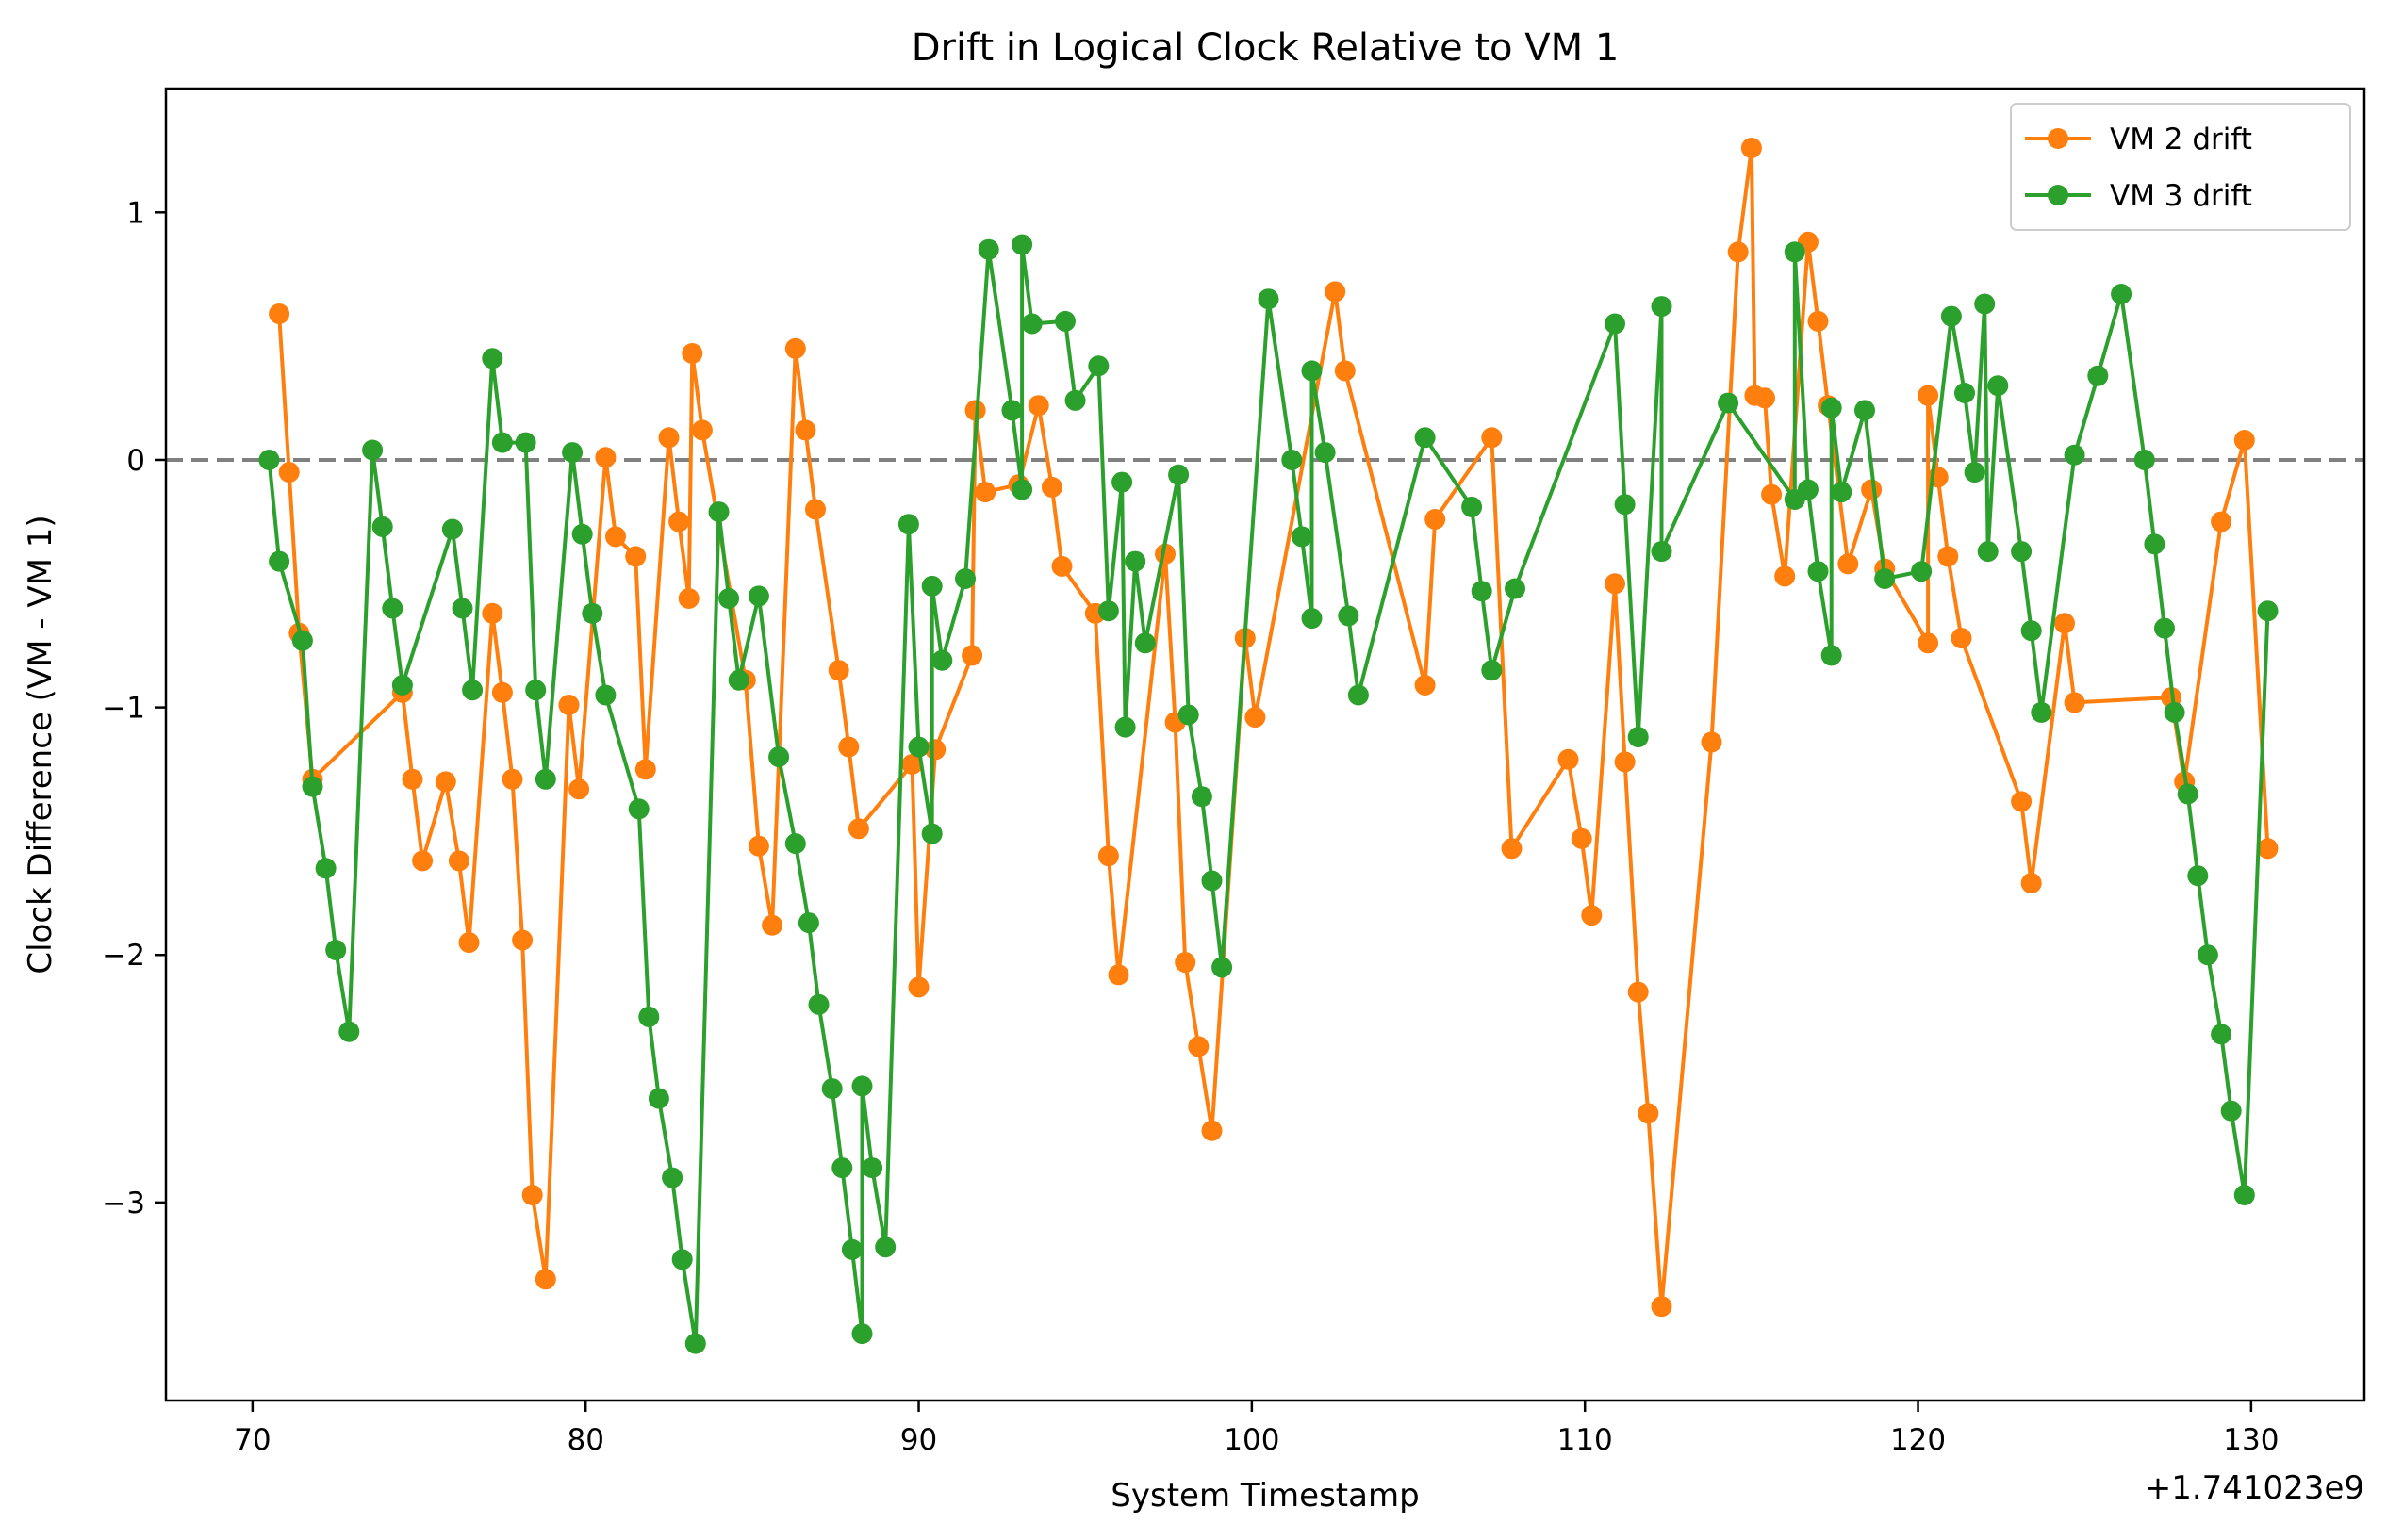 The height and width of the screenshot is (1540, 2387). I want to click on x-axis: 70 80 90 100 110 120 130, so click(1256, 1429).